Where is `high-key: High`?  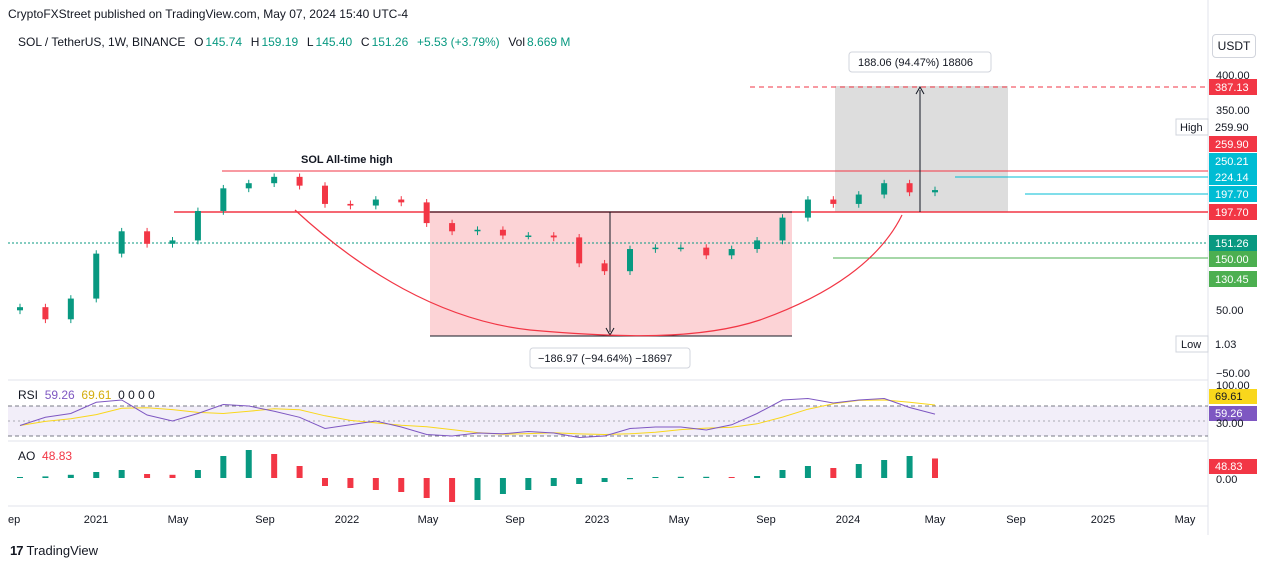
high-key: High is located at coordinates (1191, 128).